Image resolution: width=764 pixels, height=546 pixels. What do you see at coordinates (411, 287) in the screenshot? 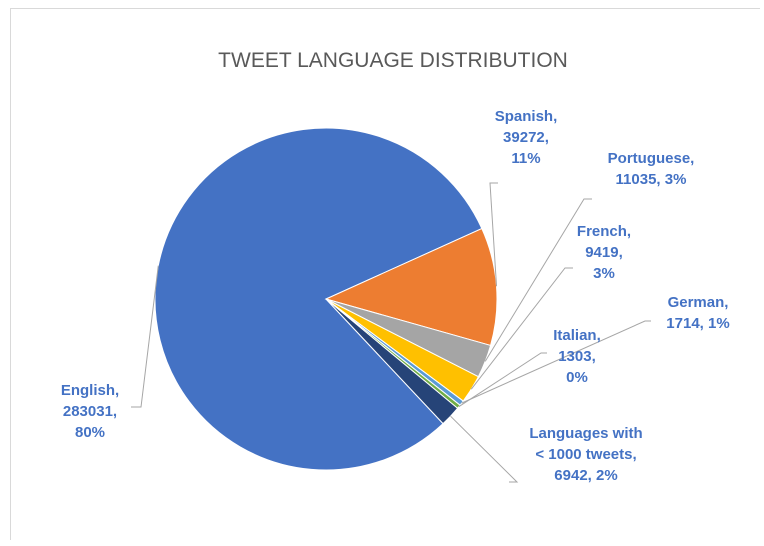
I see `pie-slice-spanish` at bounding box center [411, 287].